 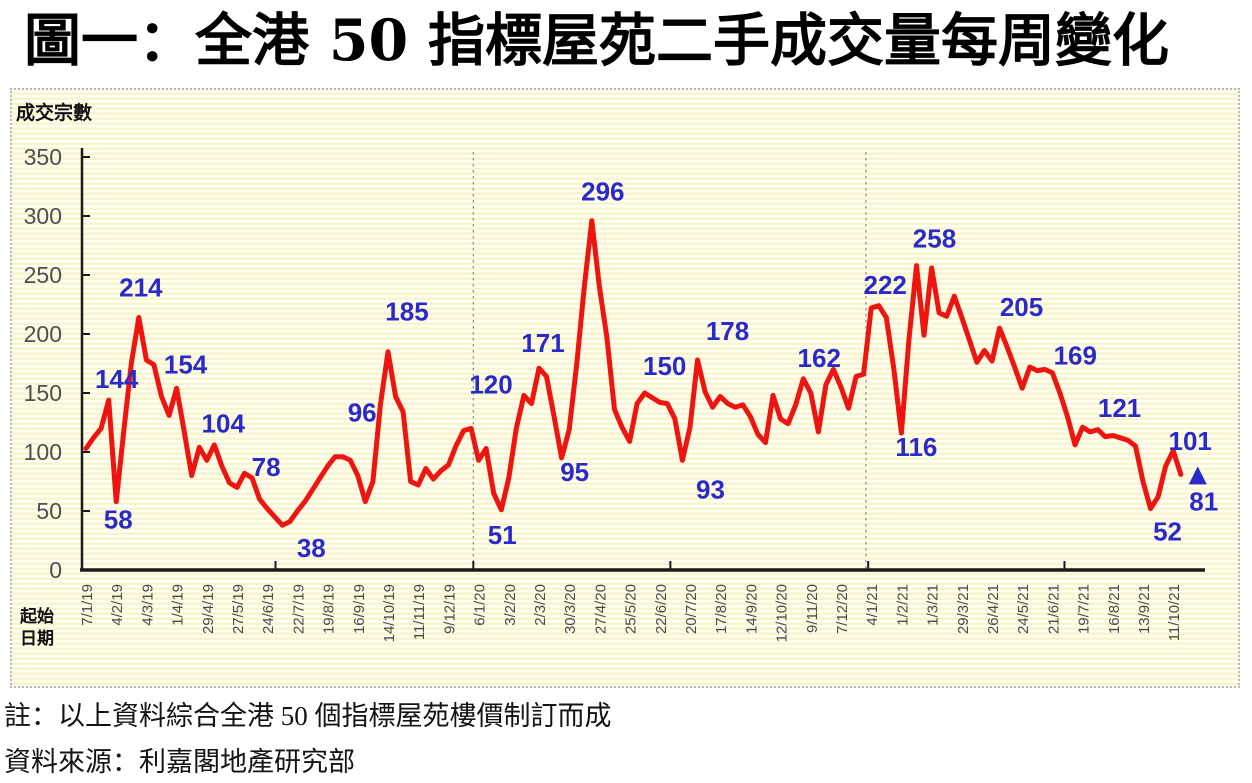 I want to click on point-label: 222, so click(x=885, y=285).